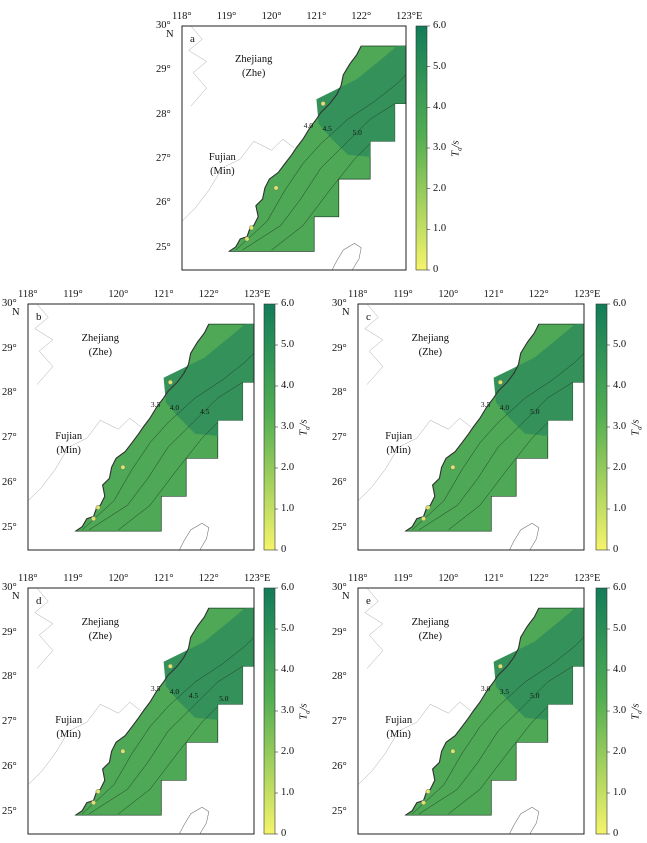 Image resolution: width=647 pixels, height=843 pixels. What do you see at coordinates (485, 688) in the screenshot?
I see `contour-label: 3.0` at bounding box center [485, 688].